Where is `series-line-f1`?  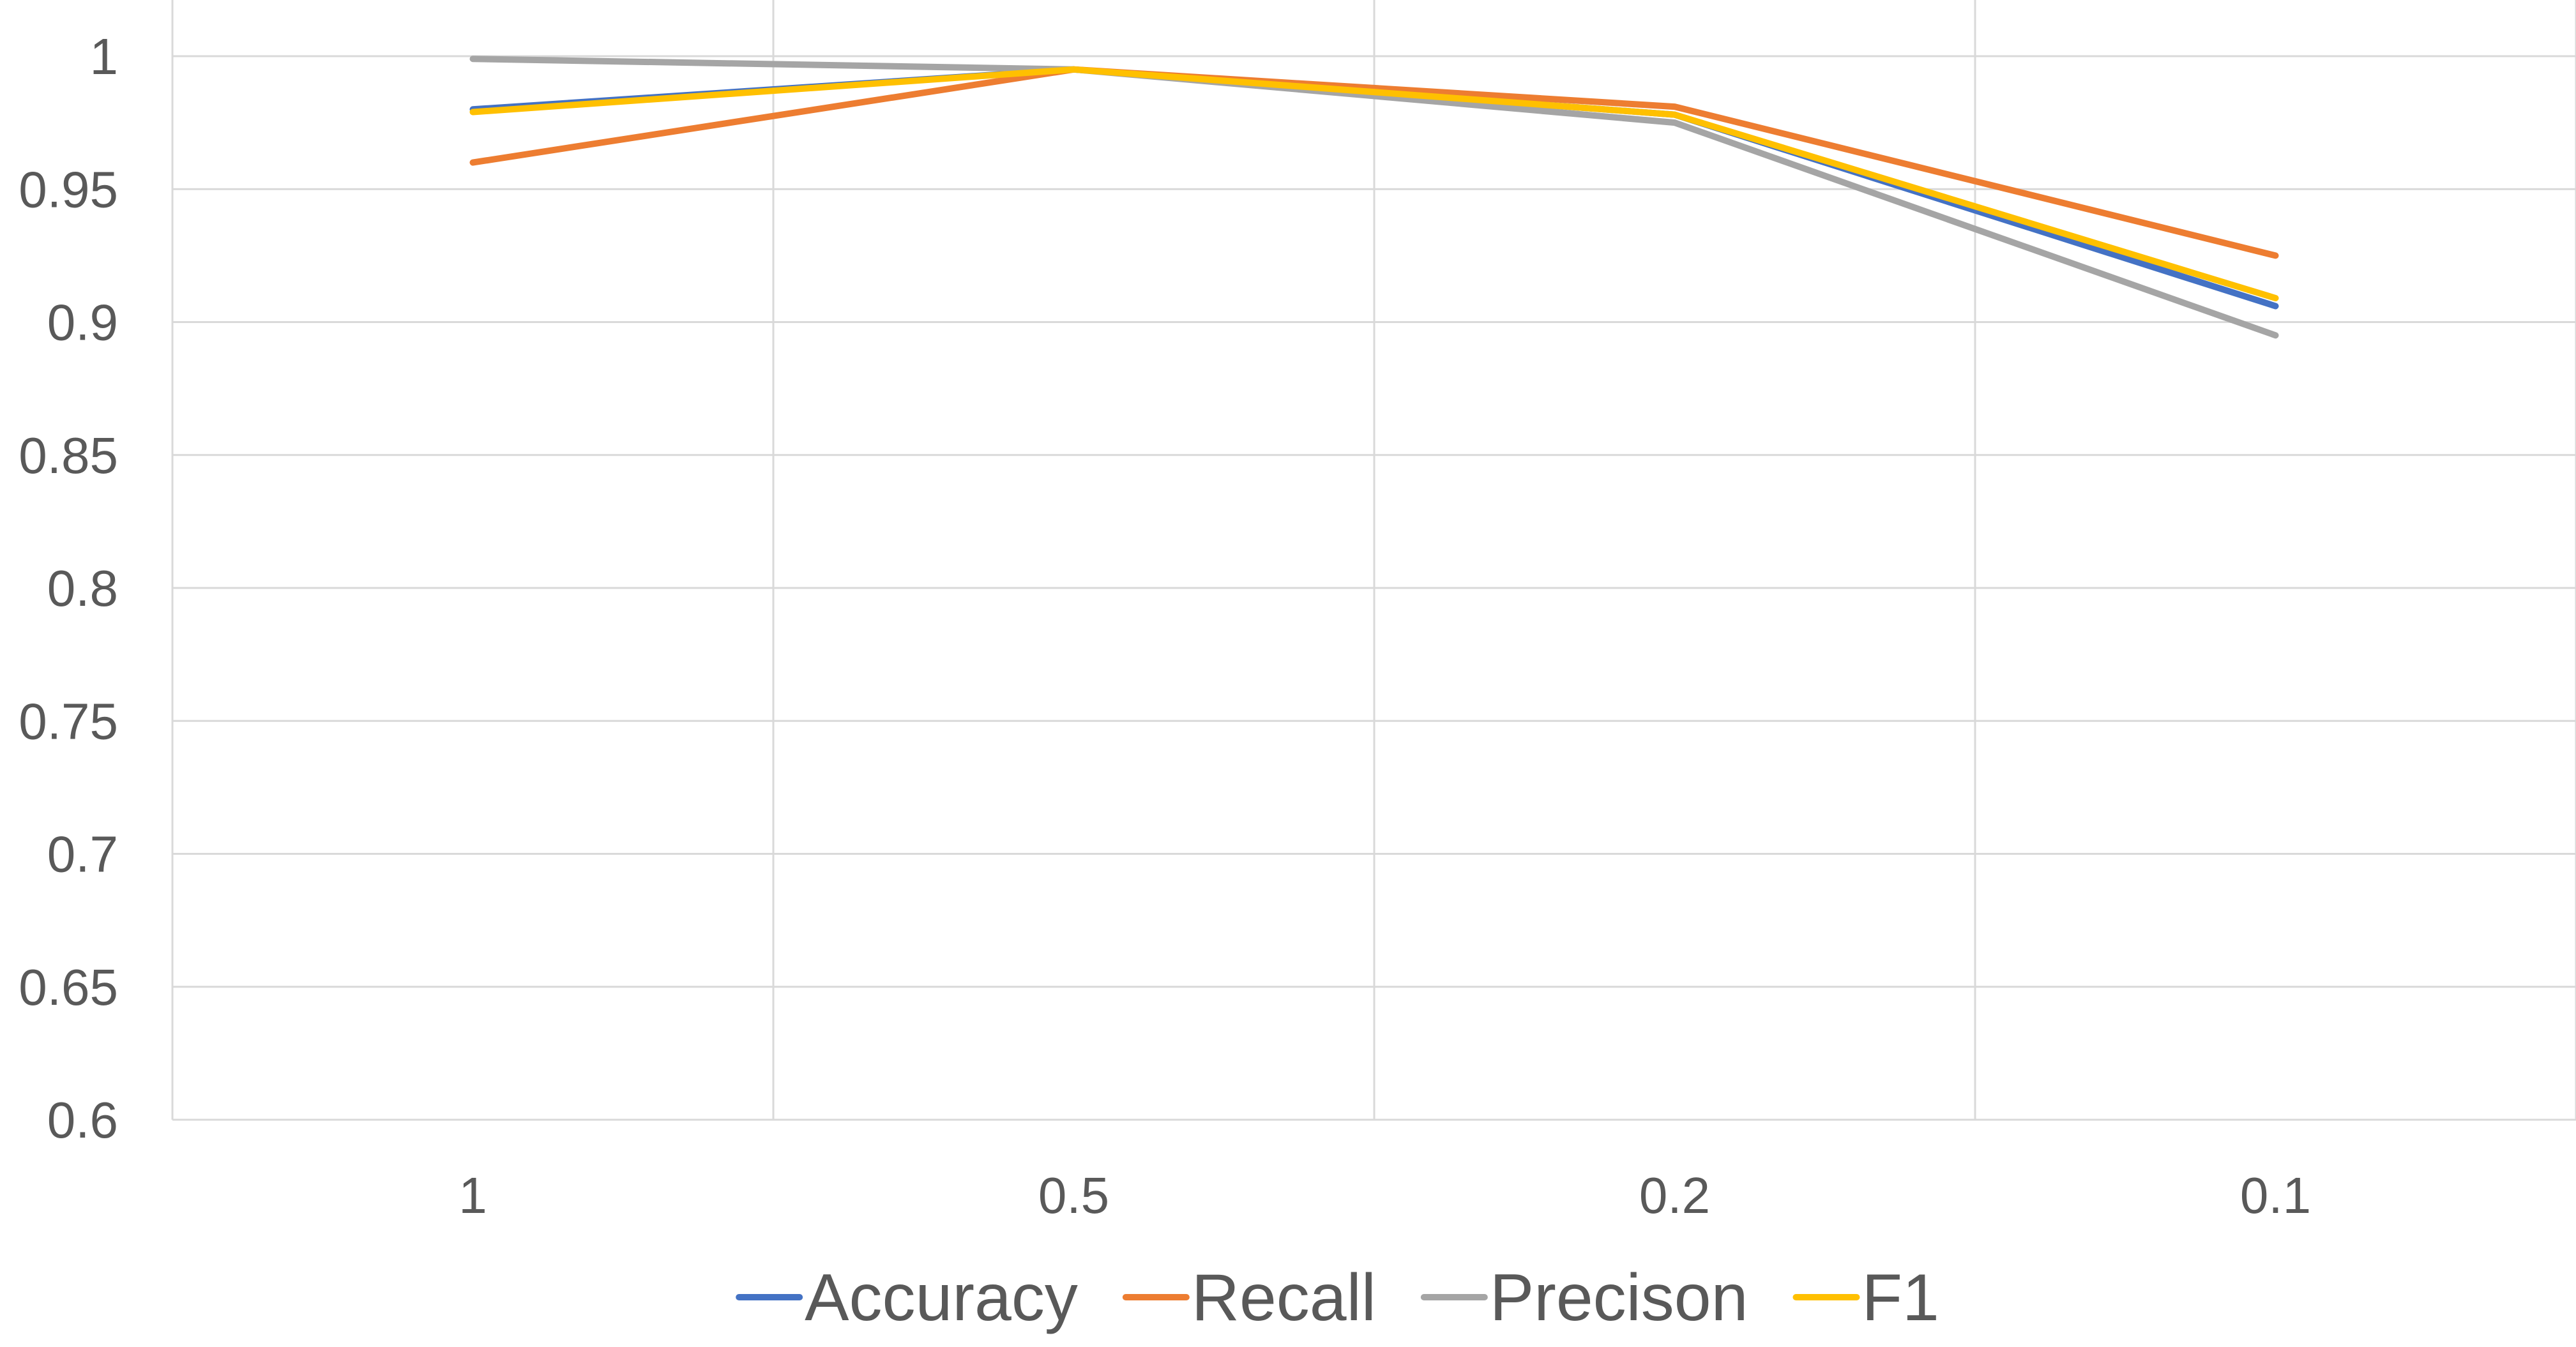
series-line-f1 is located at coordinates (1374, 183).